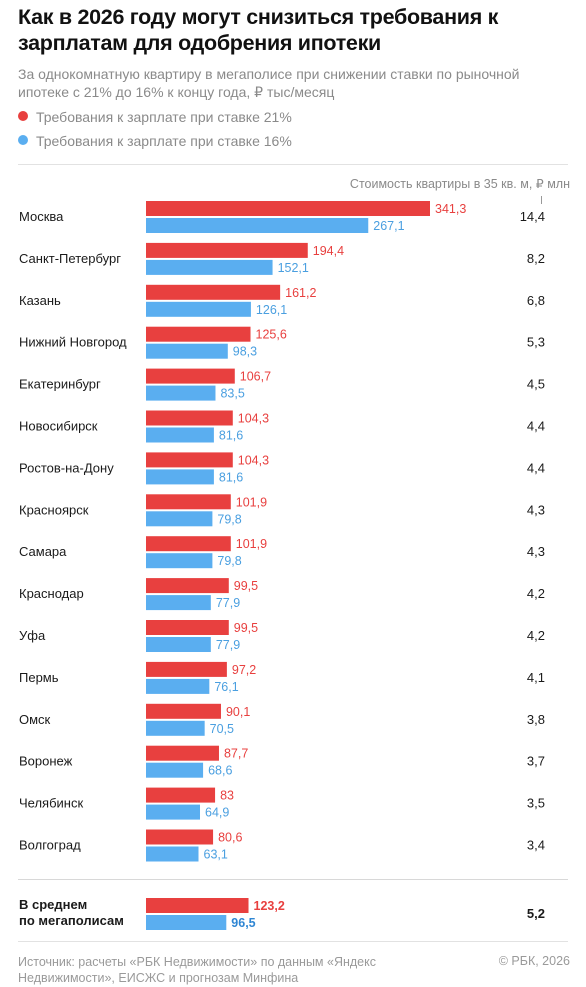 The width and height of the screenshot is (586, 987). Describe the element at coordinates (23, 116) in the screenshot. I see `legend-dot-red-icon` at that location.